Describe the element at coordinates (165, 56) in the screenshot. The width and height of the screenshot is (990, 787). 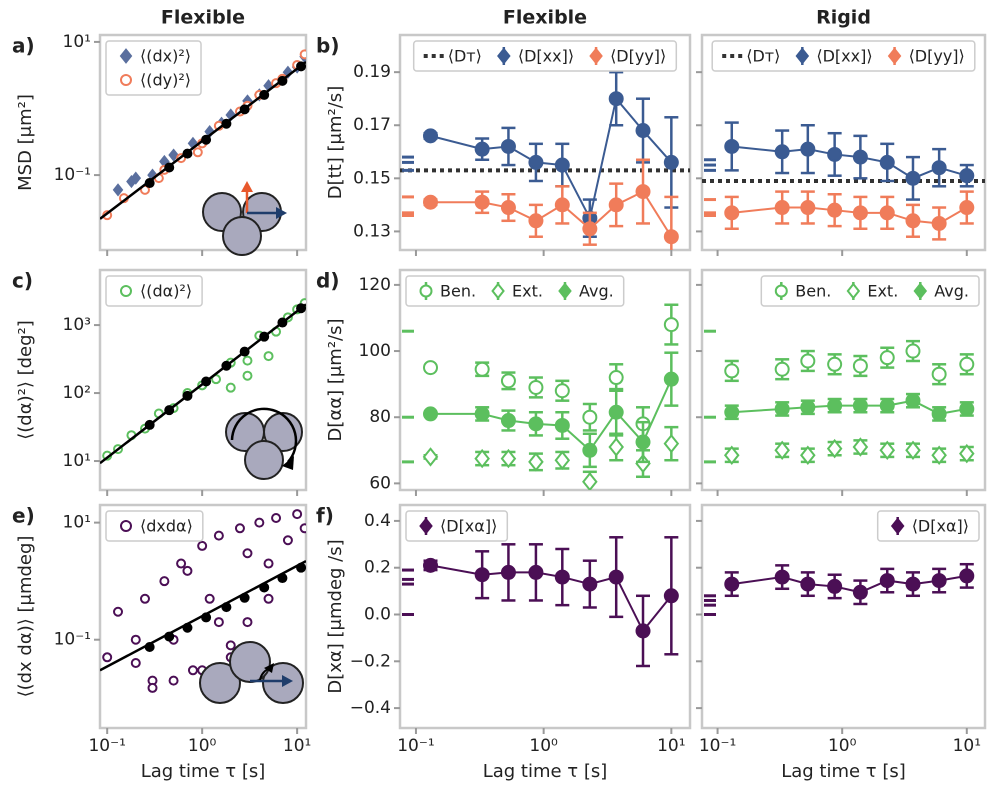
I see `legend-label: ⟨(dx)²⟩` at that location.